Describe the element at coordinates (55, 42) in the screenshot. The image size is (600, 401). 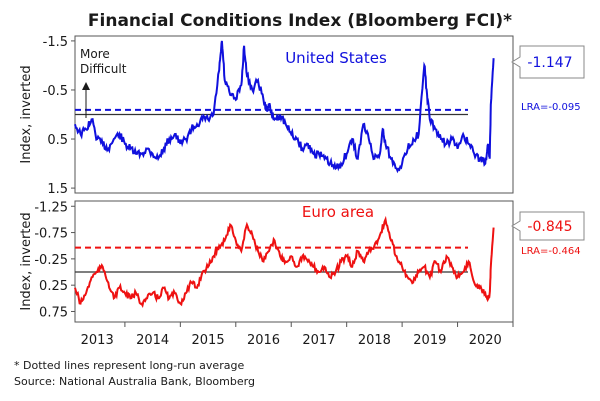
I see `y-tick-label: -1.5` at that location.